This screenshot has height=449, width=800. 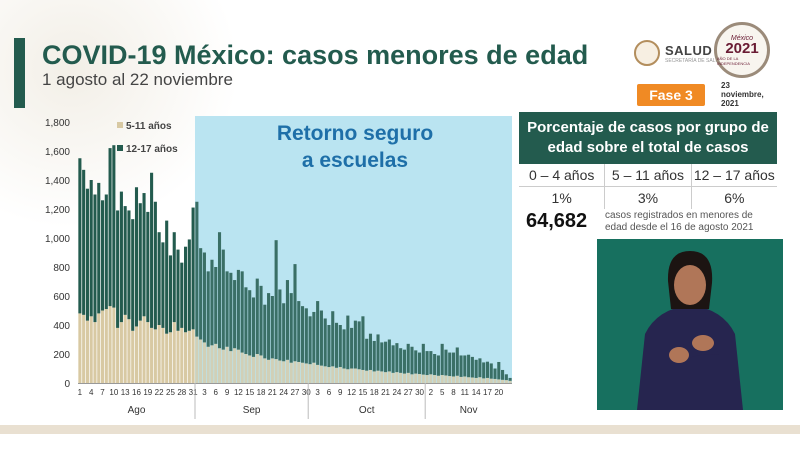 What do you see at coordinates (400, 429) in the screenshot?
I see `footer-band` at bounding box center [400, 429].